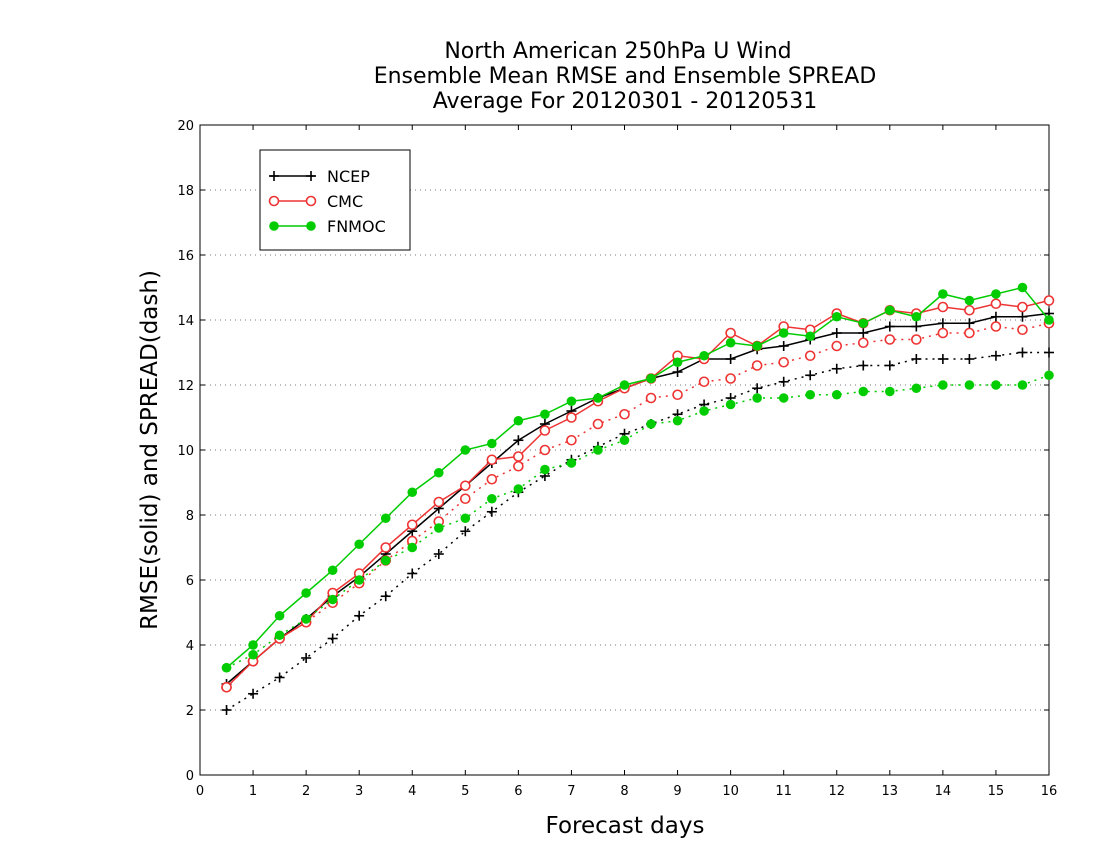 The height and width of the screenshot is (850, 1100). Describe the element at coordinates (677, 791) in the screenshot. I see `x-tick-label: 9` at that location.